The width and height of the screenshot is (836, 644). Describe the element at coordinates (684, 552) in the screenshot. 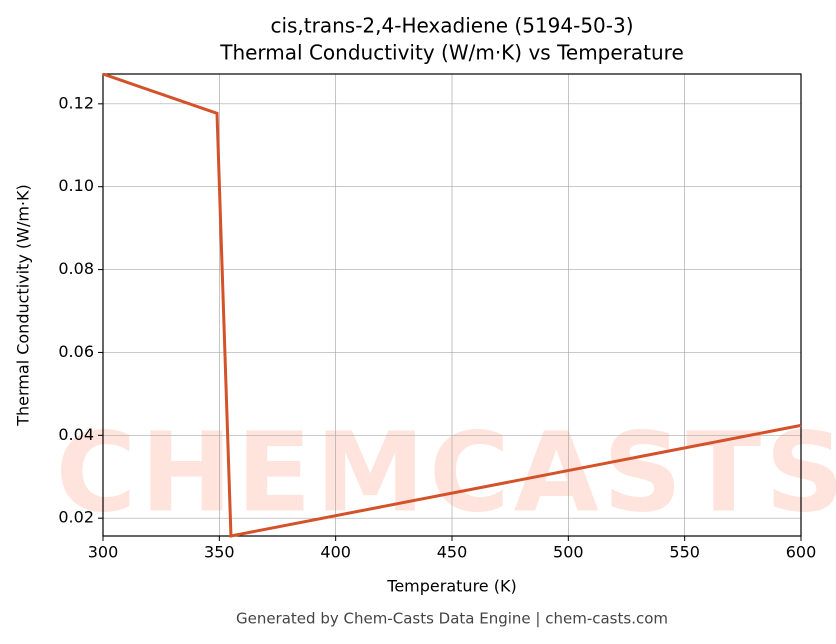

I see `x-tick-label: 550` at that location.